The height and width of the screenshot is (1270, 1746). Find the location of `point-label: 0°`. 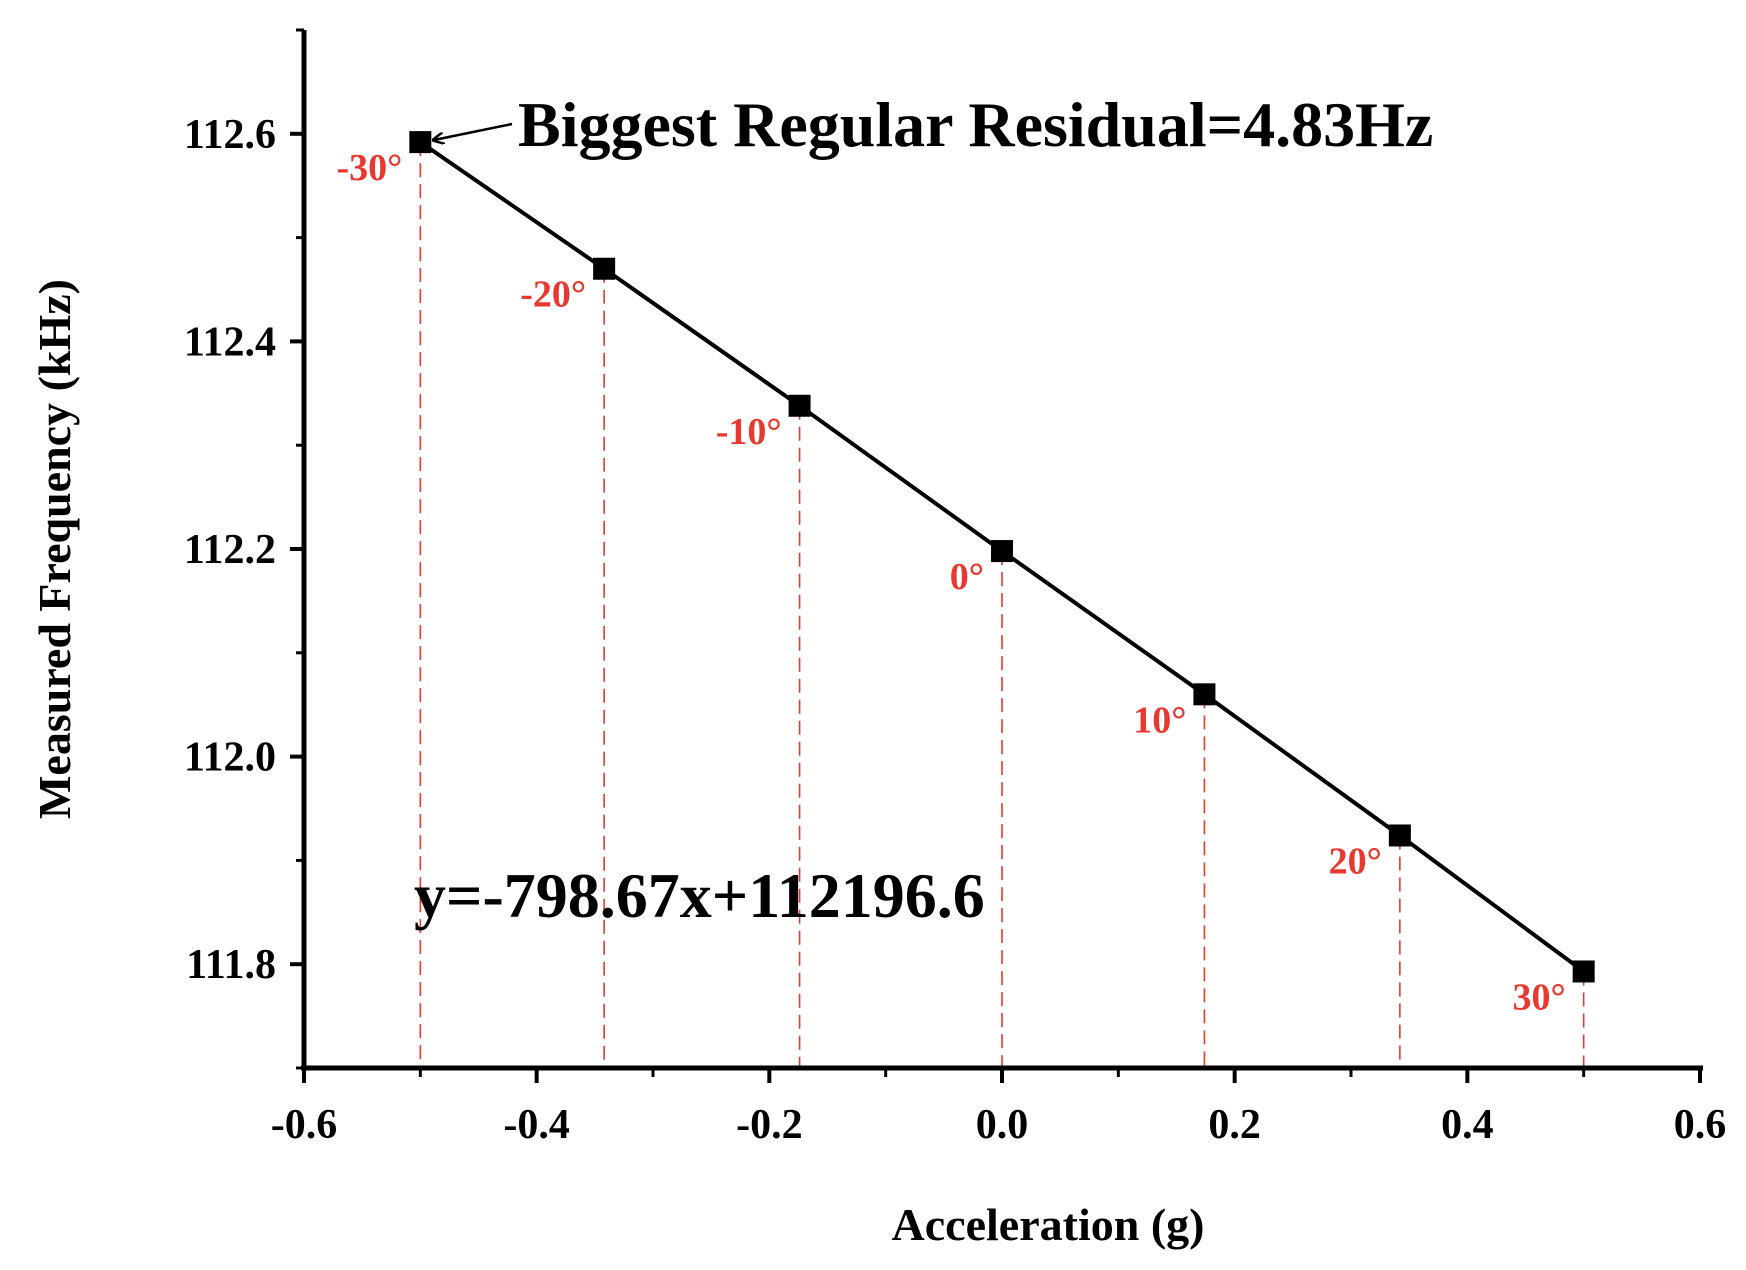

point-label: 0° is located at coordinates (967, 577).